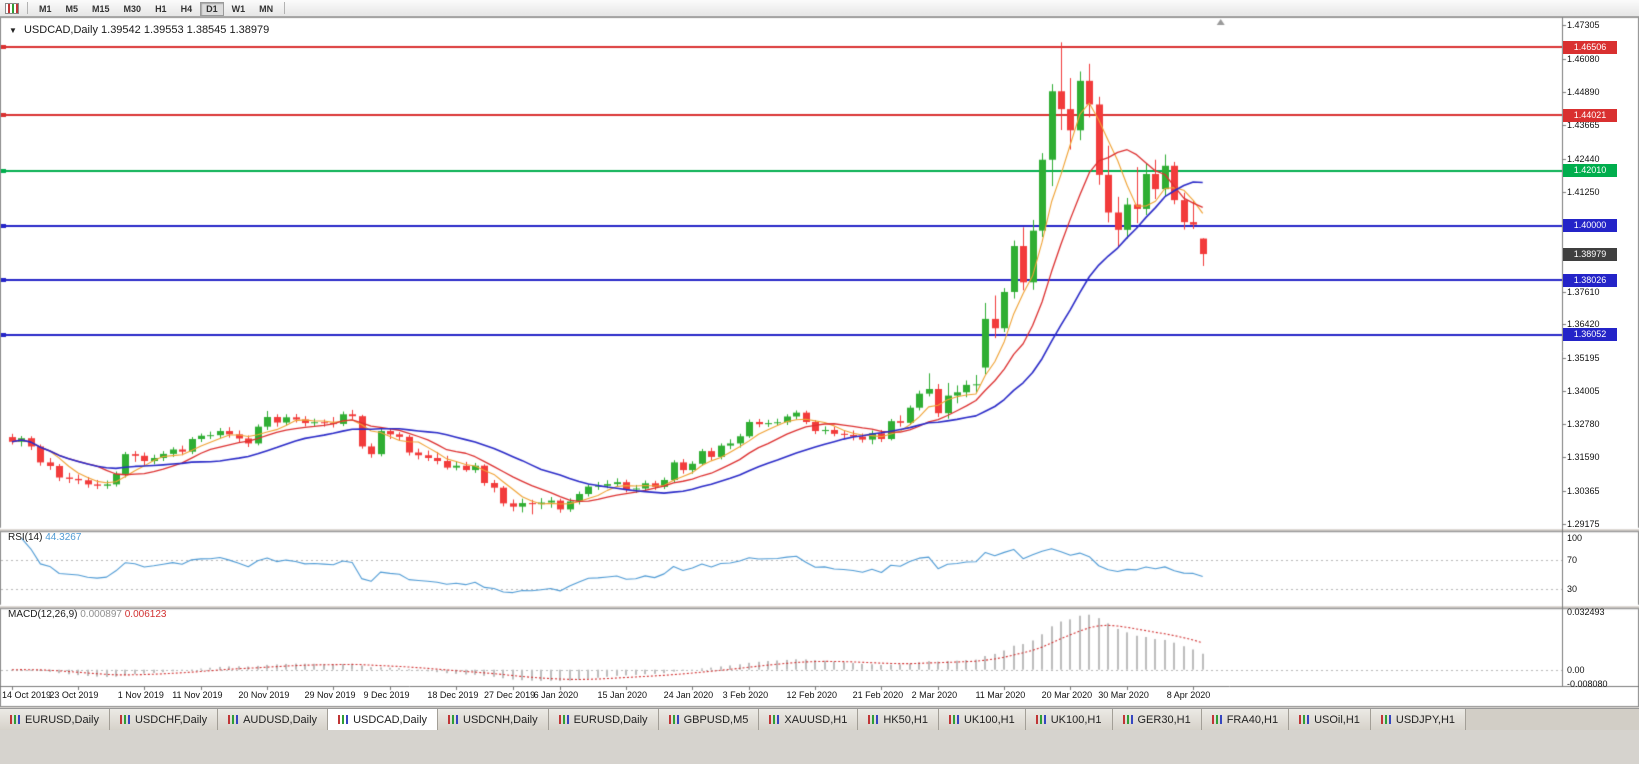 The image size is (1639, 764). What do you see at coordinates (453, 695) in the screenshot?
I see `date-axis-label: 18 Dec 2019` at bounding box center [453, 695].